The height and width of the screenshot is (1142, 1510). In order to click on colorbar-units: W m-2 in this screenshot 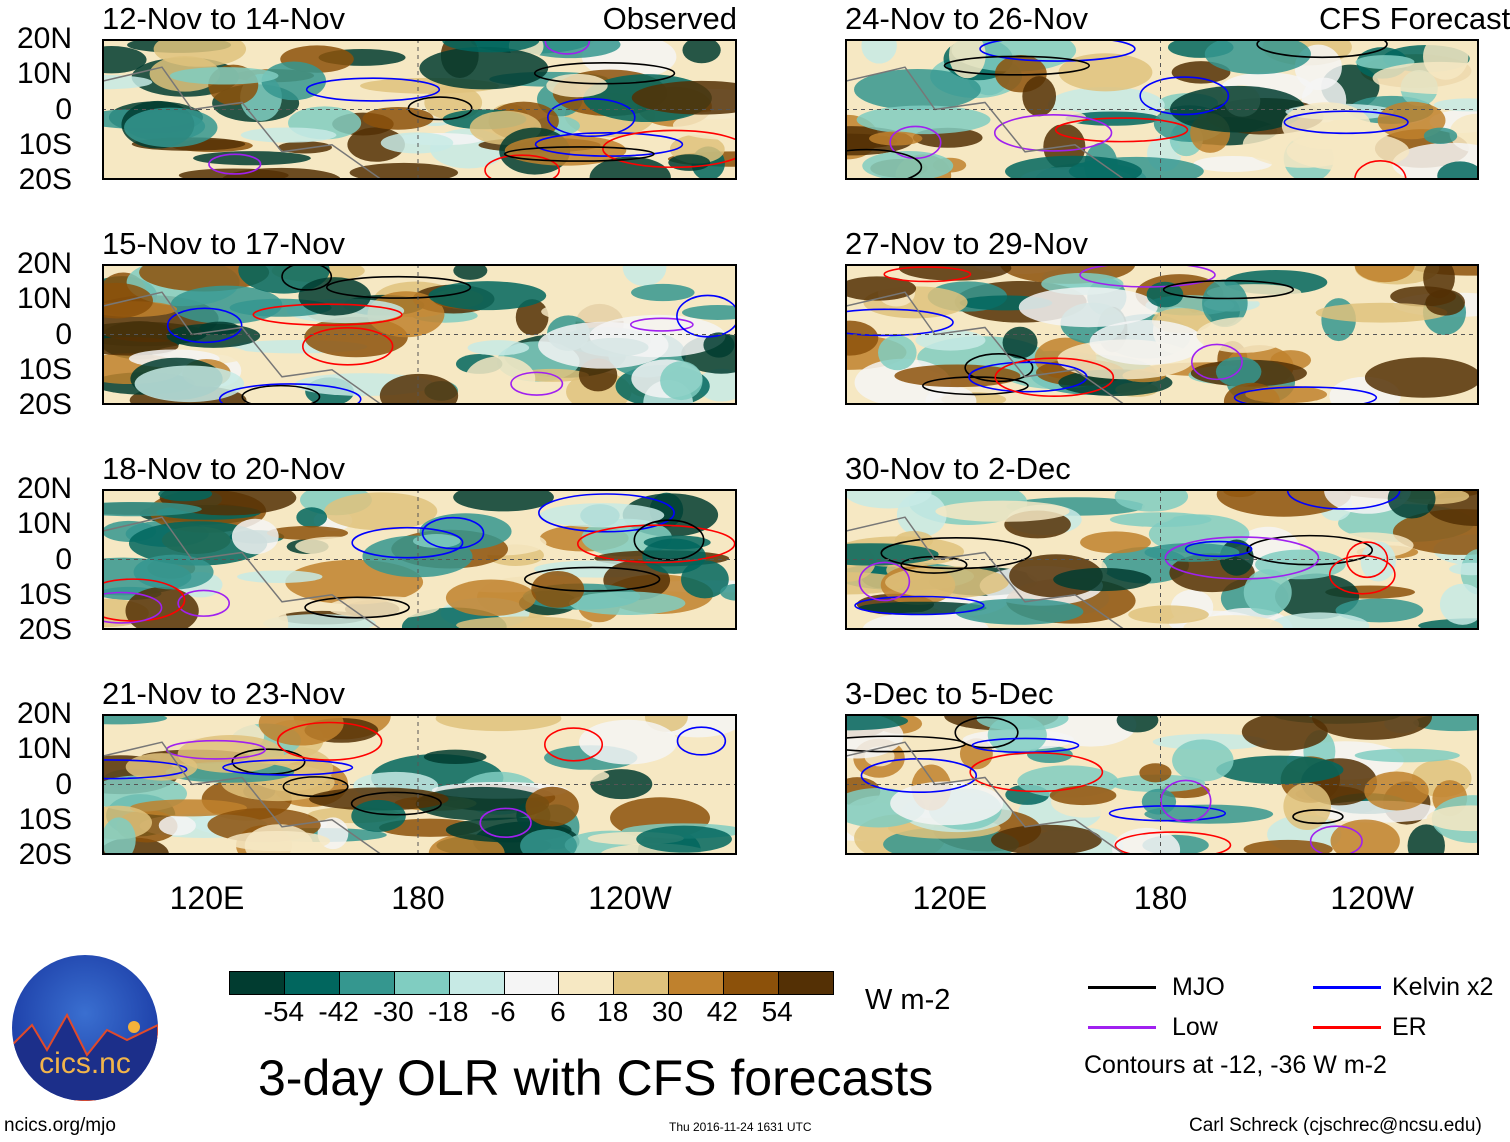, I will do `click(908, 1000)`.